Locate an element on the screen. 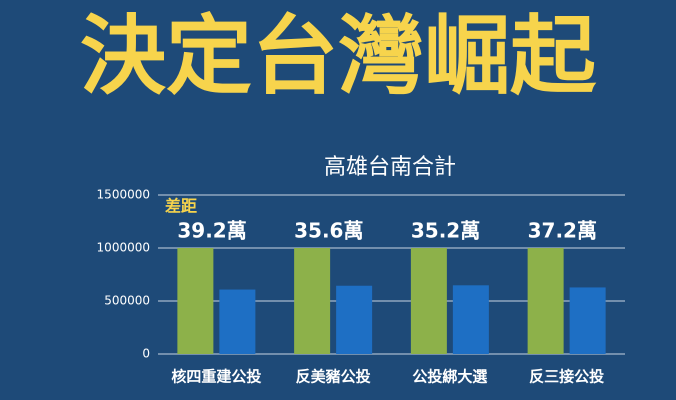 This screenshot has height=400, width=676. x-tick-label: 公投綁大選 is located at coordinates (449, 377).